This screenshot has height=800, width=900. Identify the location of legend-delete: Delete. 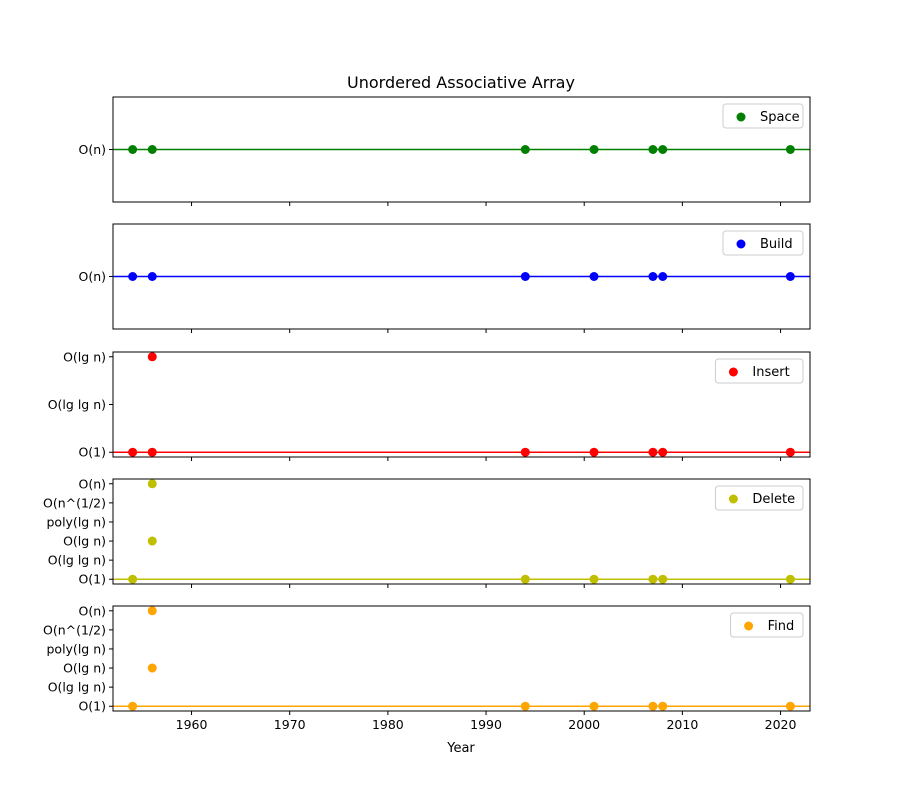
(759, 498).